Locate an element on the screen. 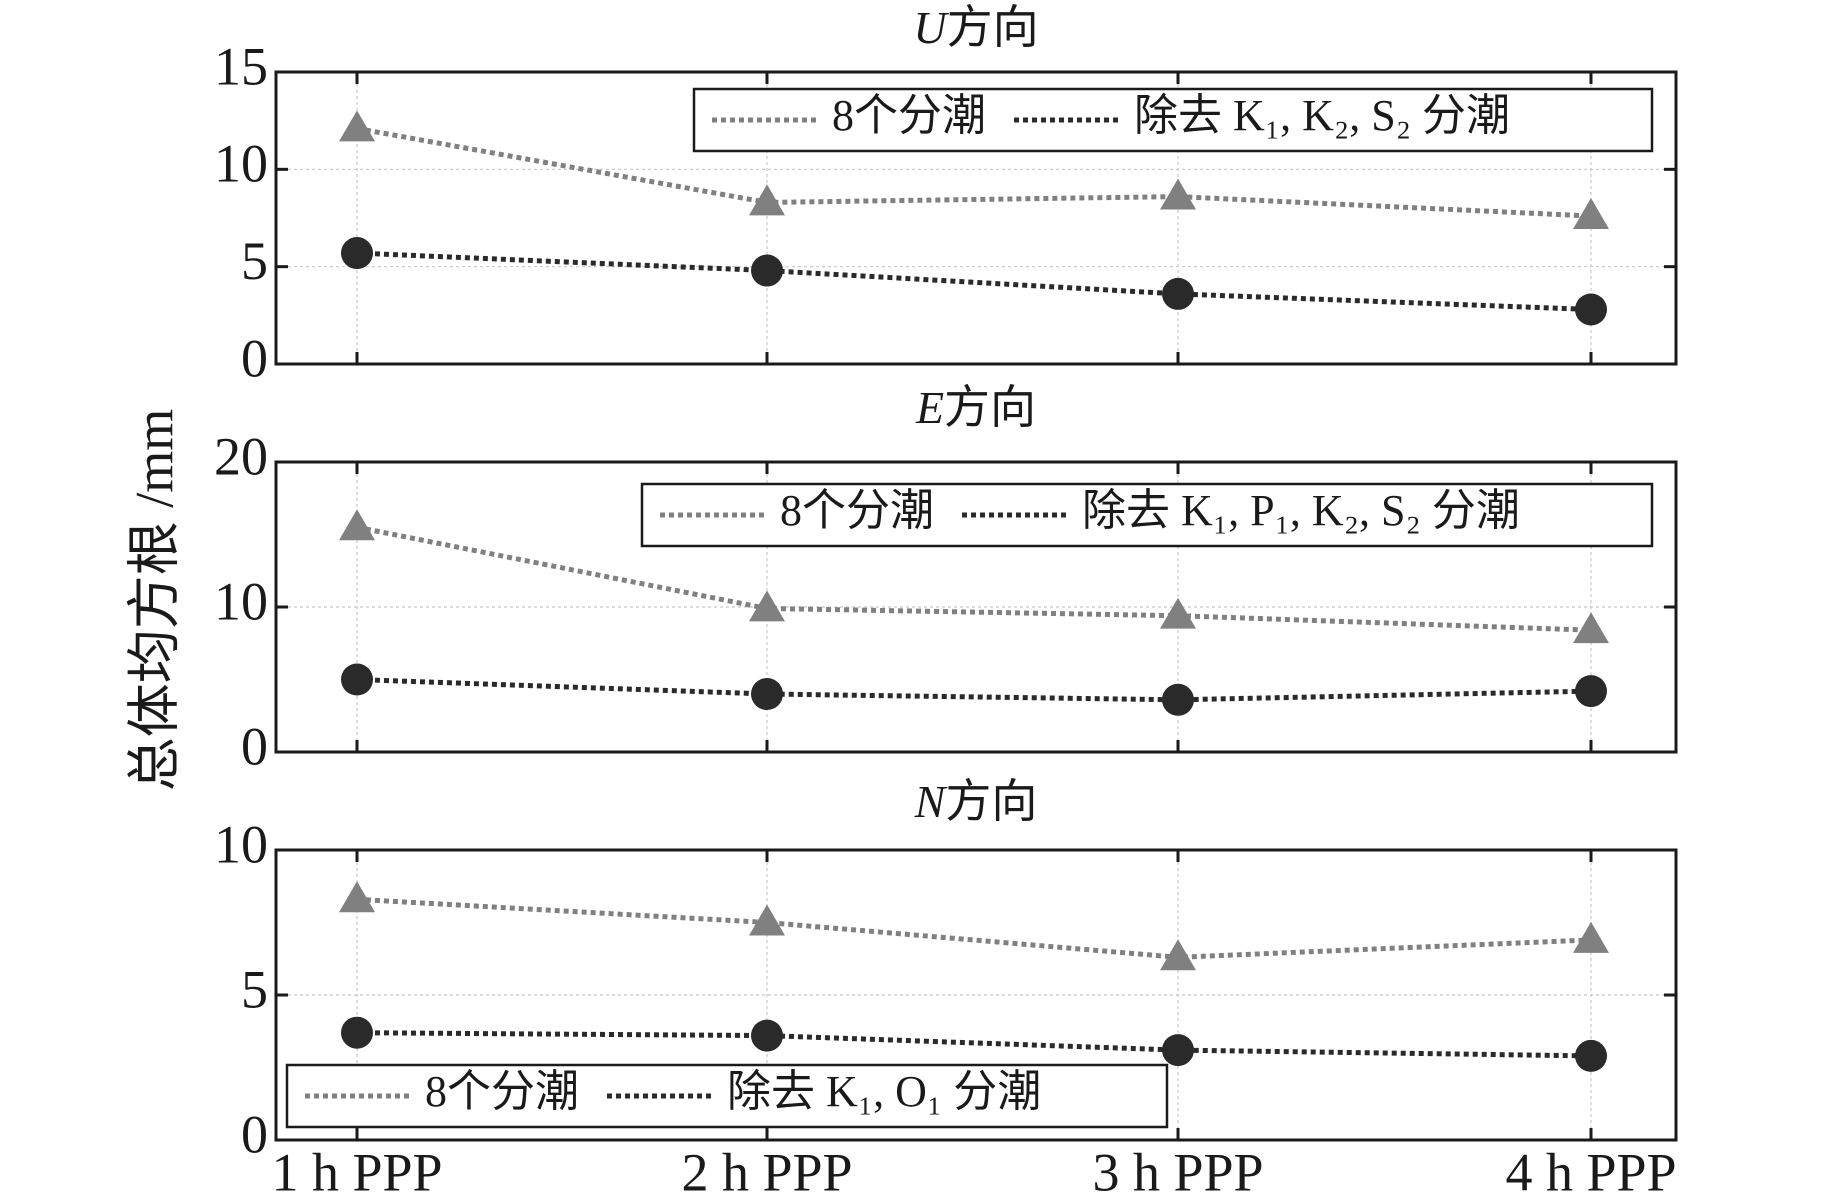 The image size is (1843, 1195). y-tick-label: 15 is located at coordinates (241, 66).